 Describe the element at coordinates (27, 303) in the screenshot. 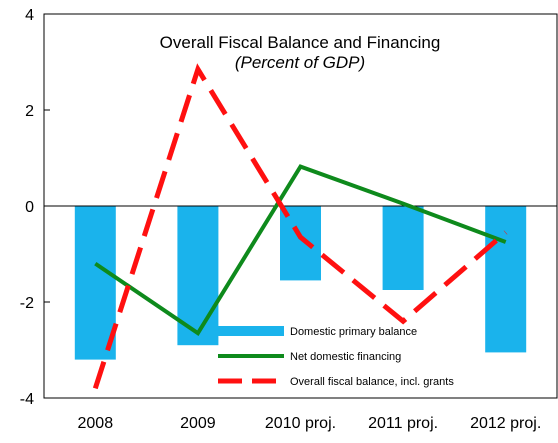

I see `y-tick-label: -2` at that location.